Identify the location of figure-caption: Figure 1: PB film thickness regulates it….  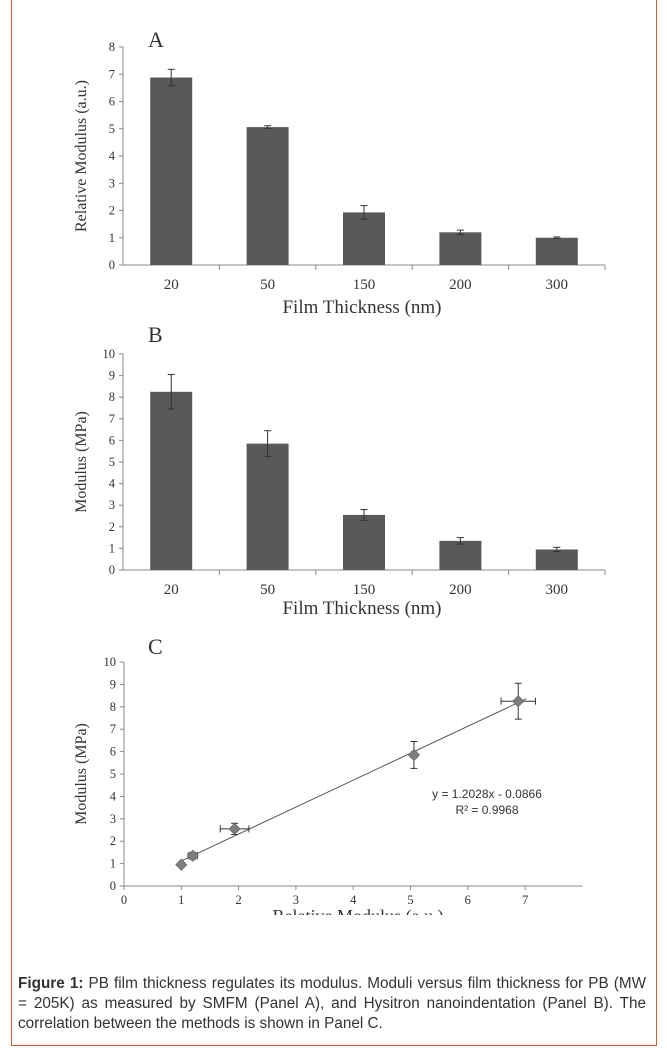
(332, 1004).